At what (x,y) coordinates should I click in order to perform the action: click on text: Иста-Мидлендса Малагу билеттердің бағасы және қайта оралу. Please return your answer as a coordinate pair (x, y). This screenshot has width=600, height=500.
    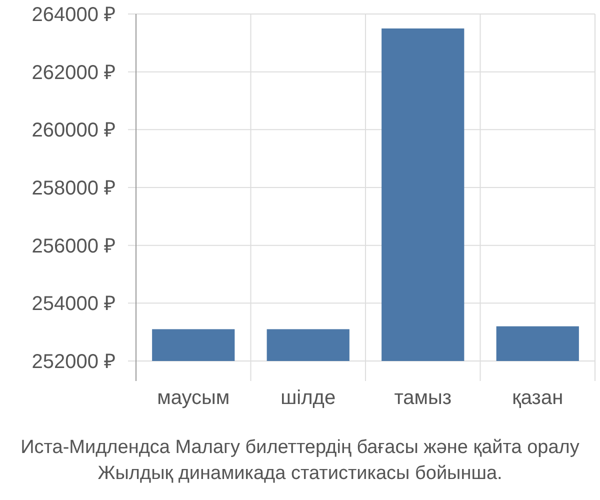
    Looking at the image, I should click on (300, 447).